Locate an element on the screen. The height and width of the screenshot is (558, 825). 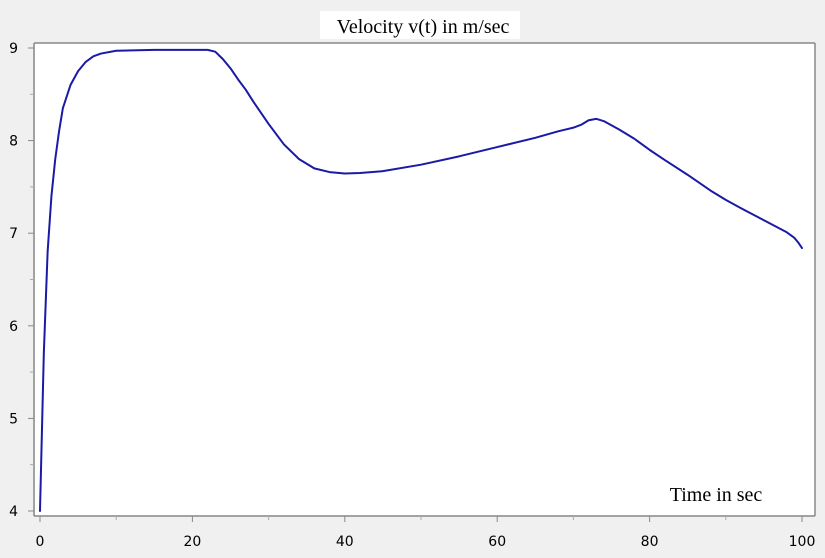
y-tick-label-6: 6 is located at coordinates (13, 327).